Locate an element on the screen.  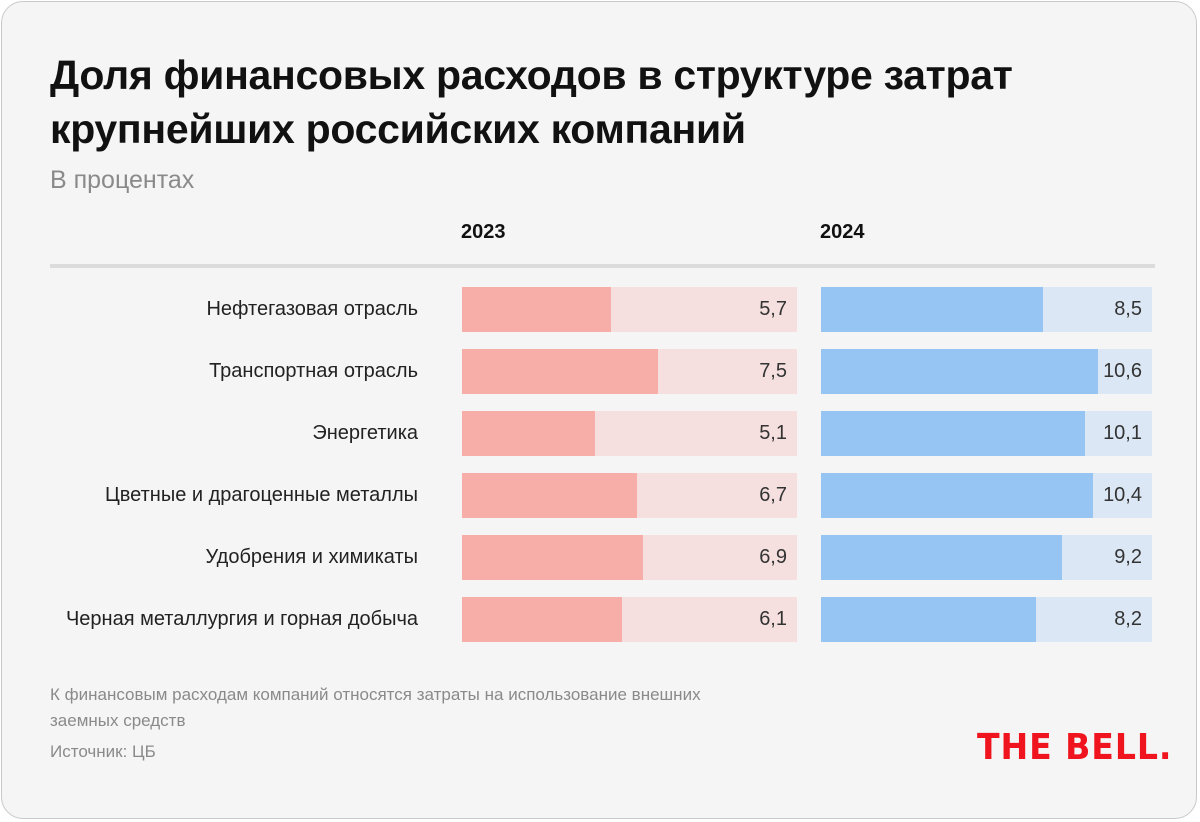
data-label-2023: 6,9 is located at coordinates (773, 557).